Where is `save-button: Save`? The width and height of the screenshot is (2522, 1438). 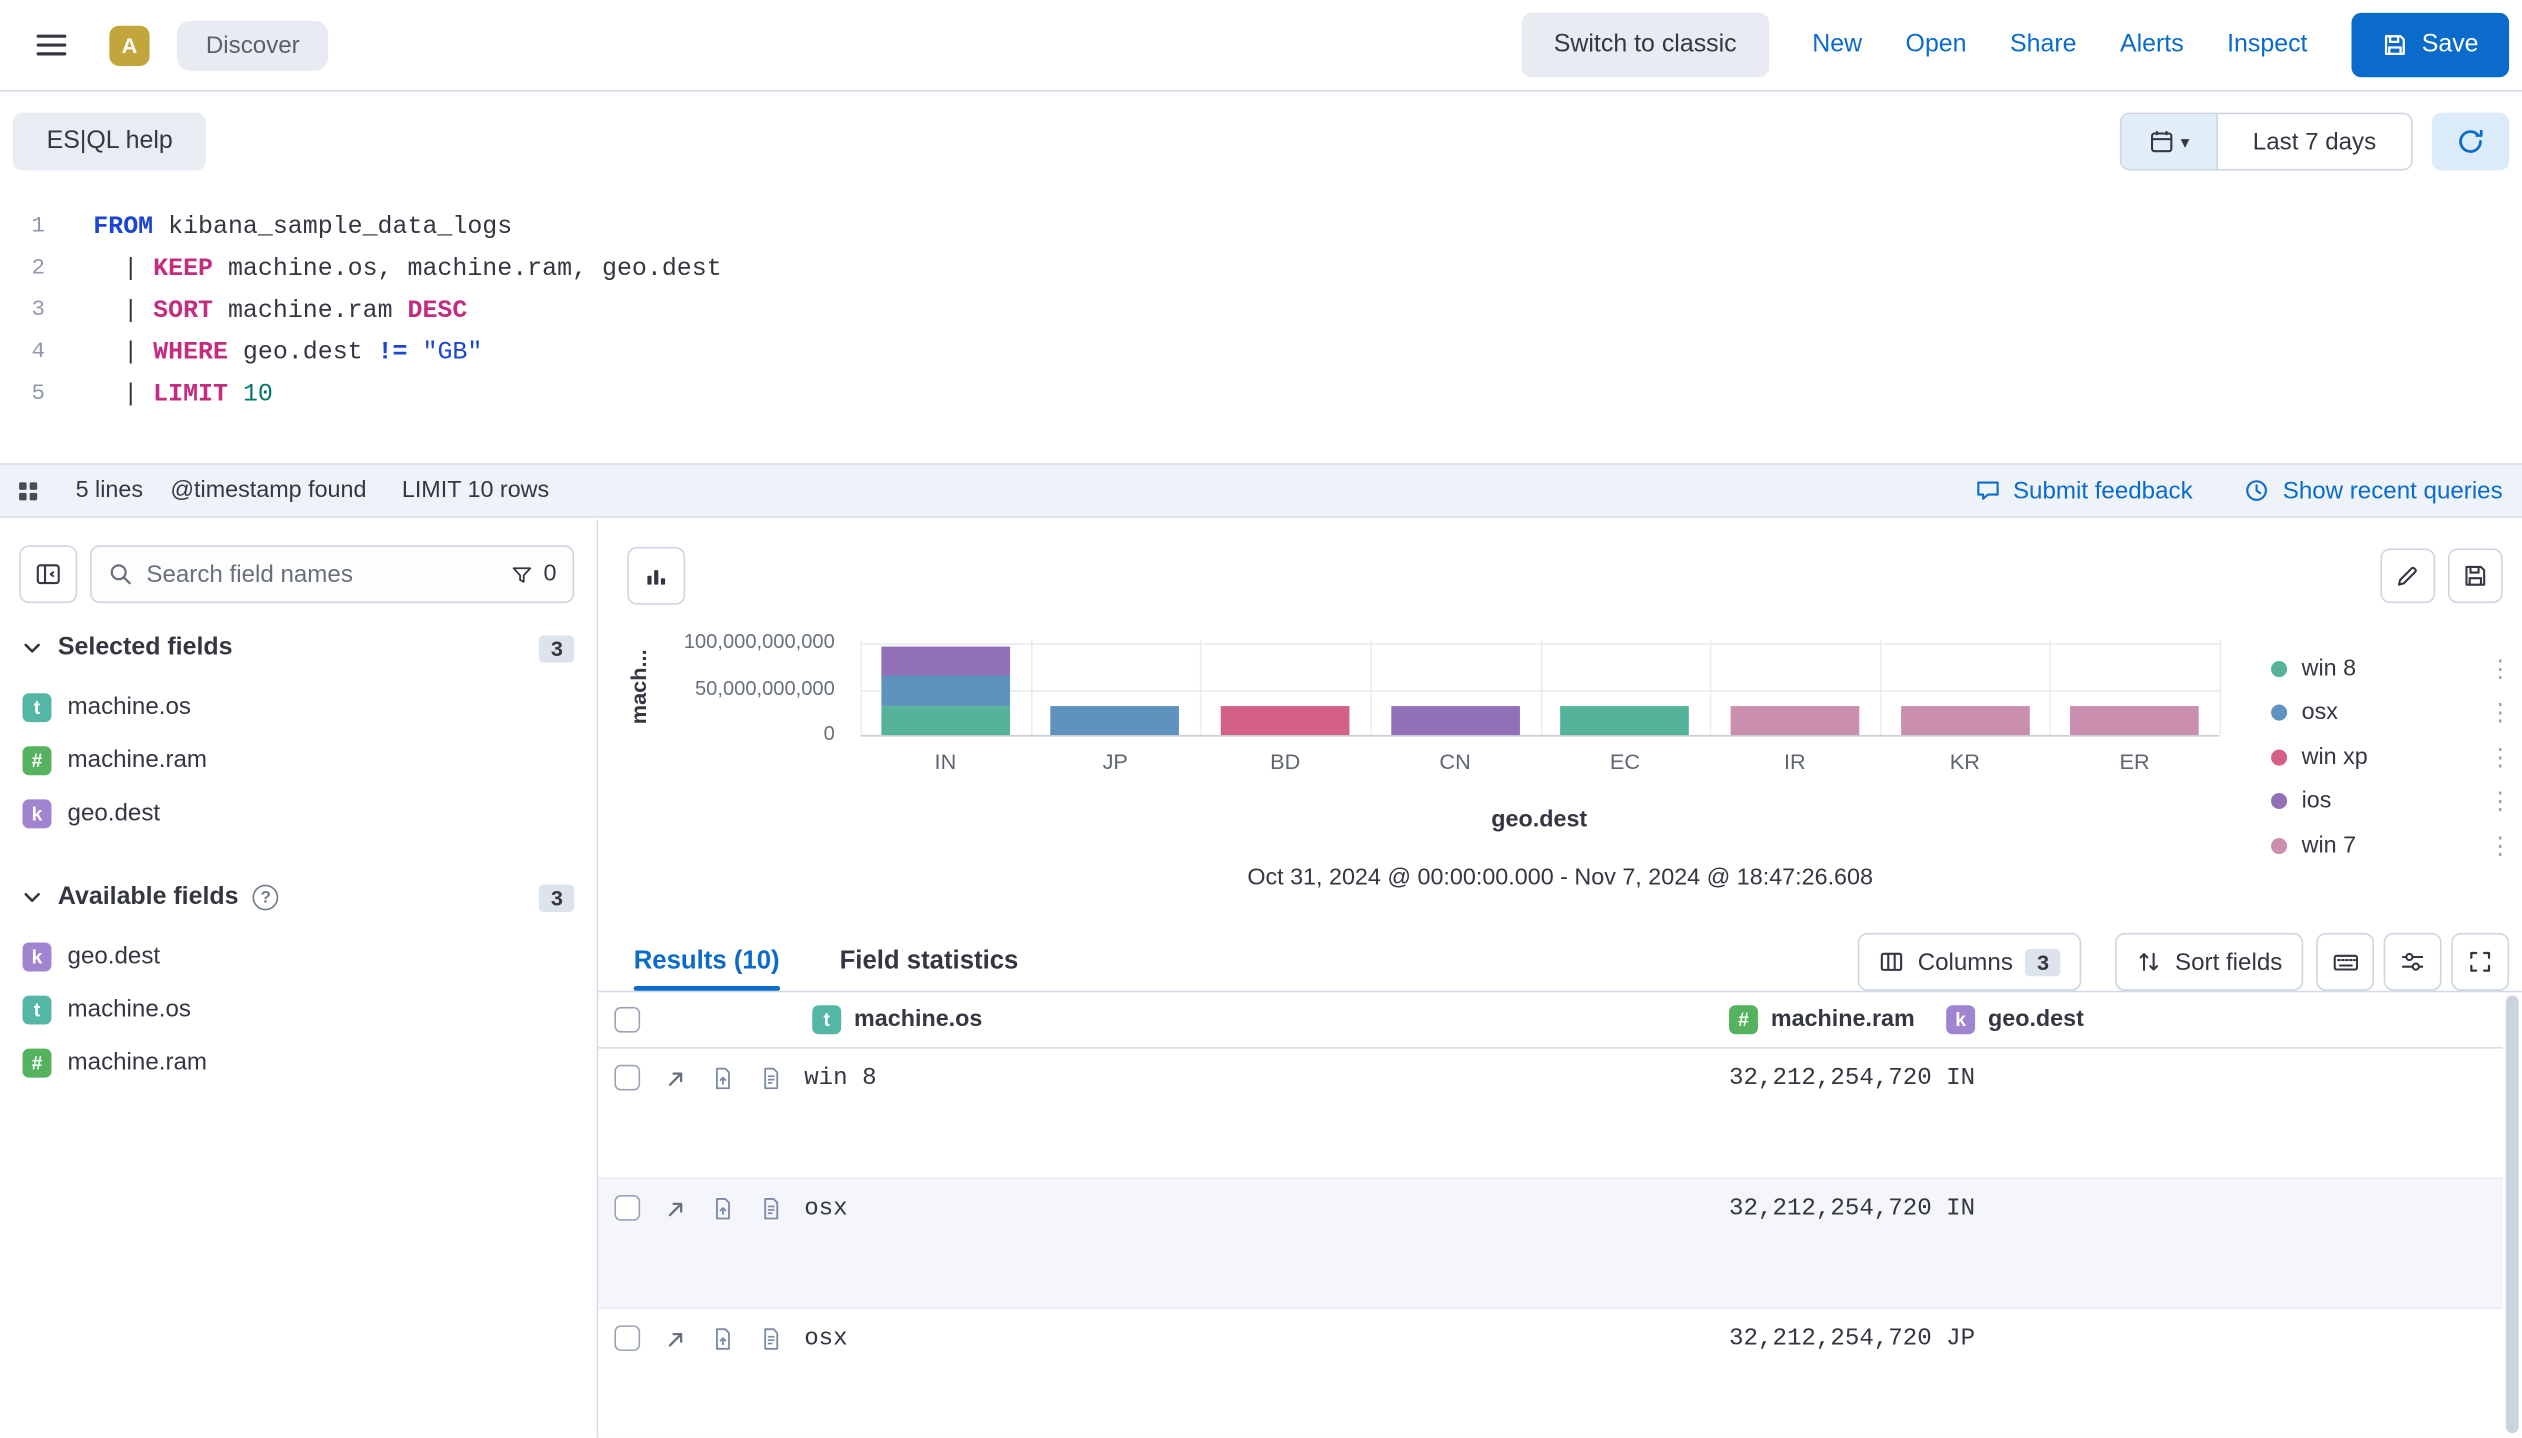
save-button: Save is located at coordinates (2430, 45).